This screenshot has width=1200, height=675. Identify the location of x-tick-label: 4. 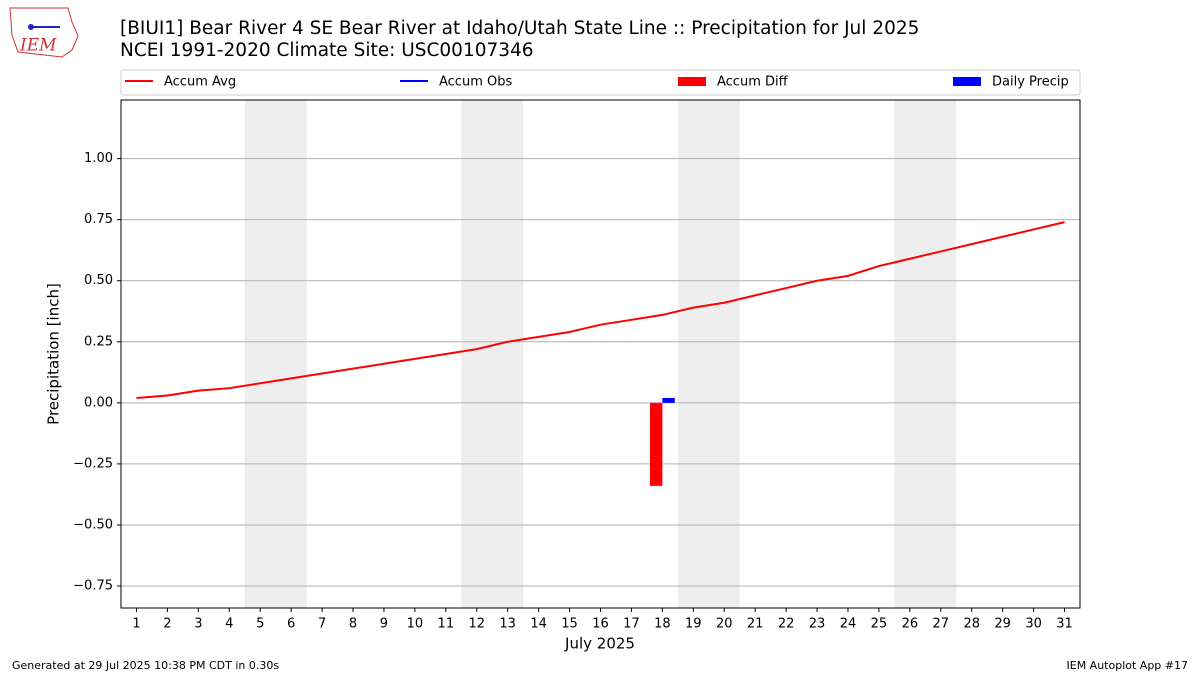
(229, 624).